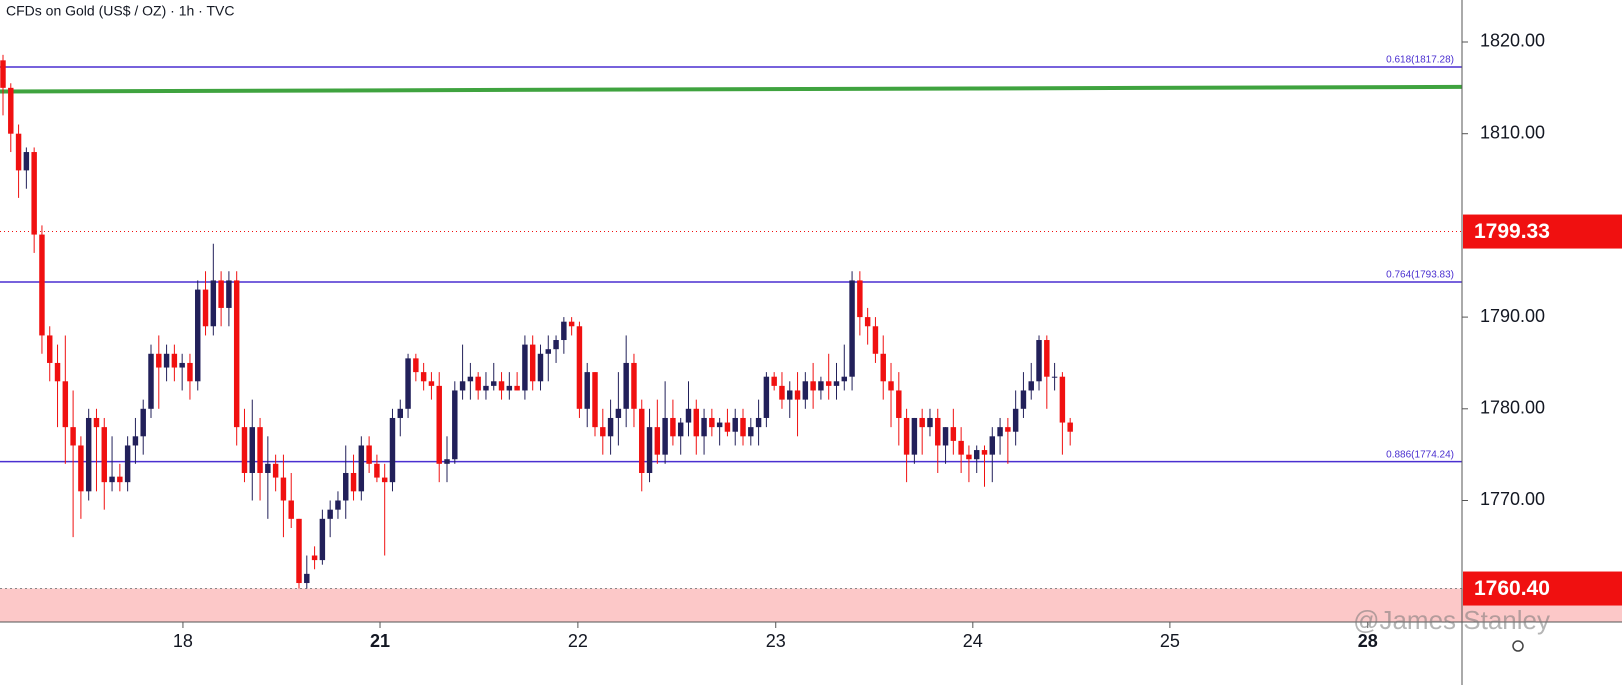 This screenshot has width=1622, height=685. Describe the element at coordinates (1512, 499) in the screenshot. I see `y-tick-label: 1770.00` at that location.